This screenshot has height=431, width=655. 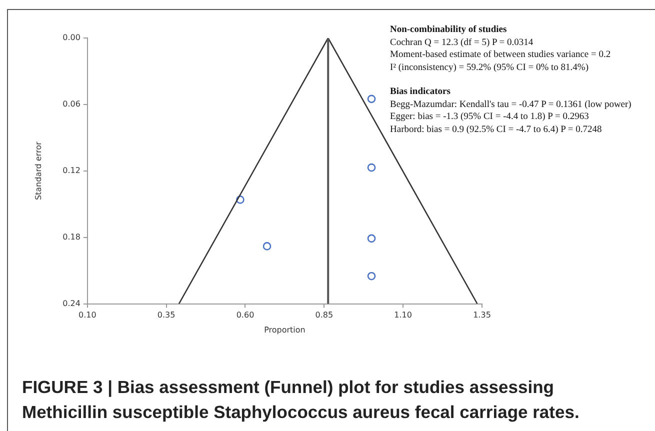 What do you see at coordinates (71, 170) in the screenshot?
I see `y-tick-label: 0.12` at bounding box center [71, 170].